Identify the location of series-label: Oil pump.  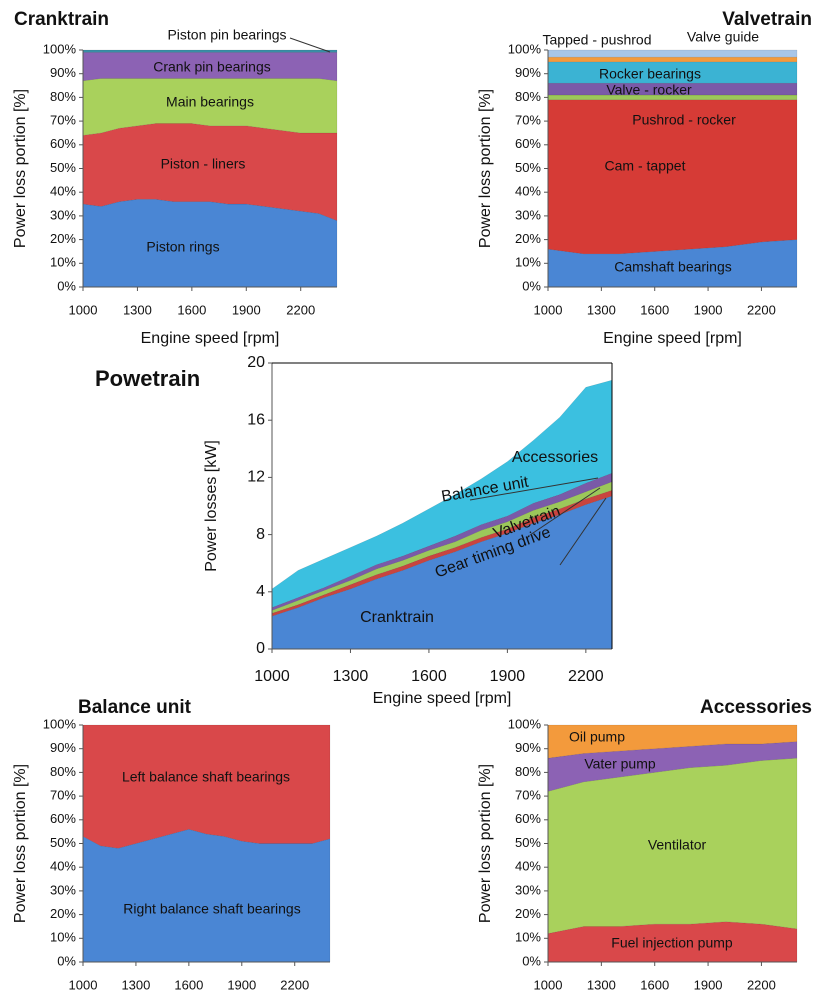
(597, 737).